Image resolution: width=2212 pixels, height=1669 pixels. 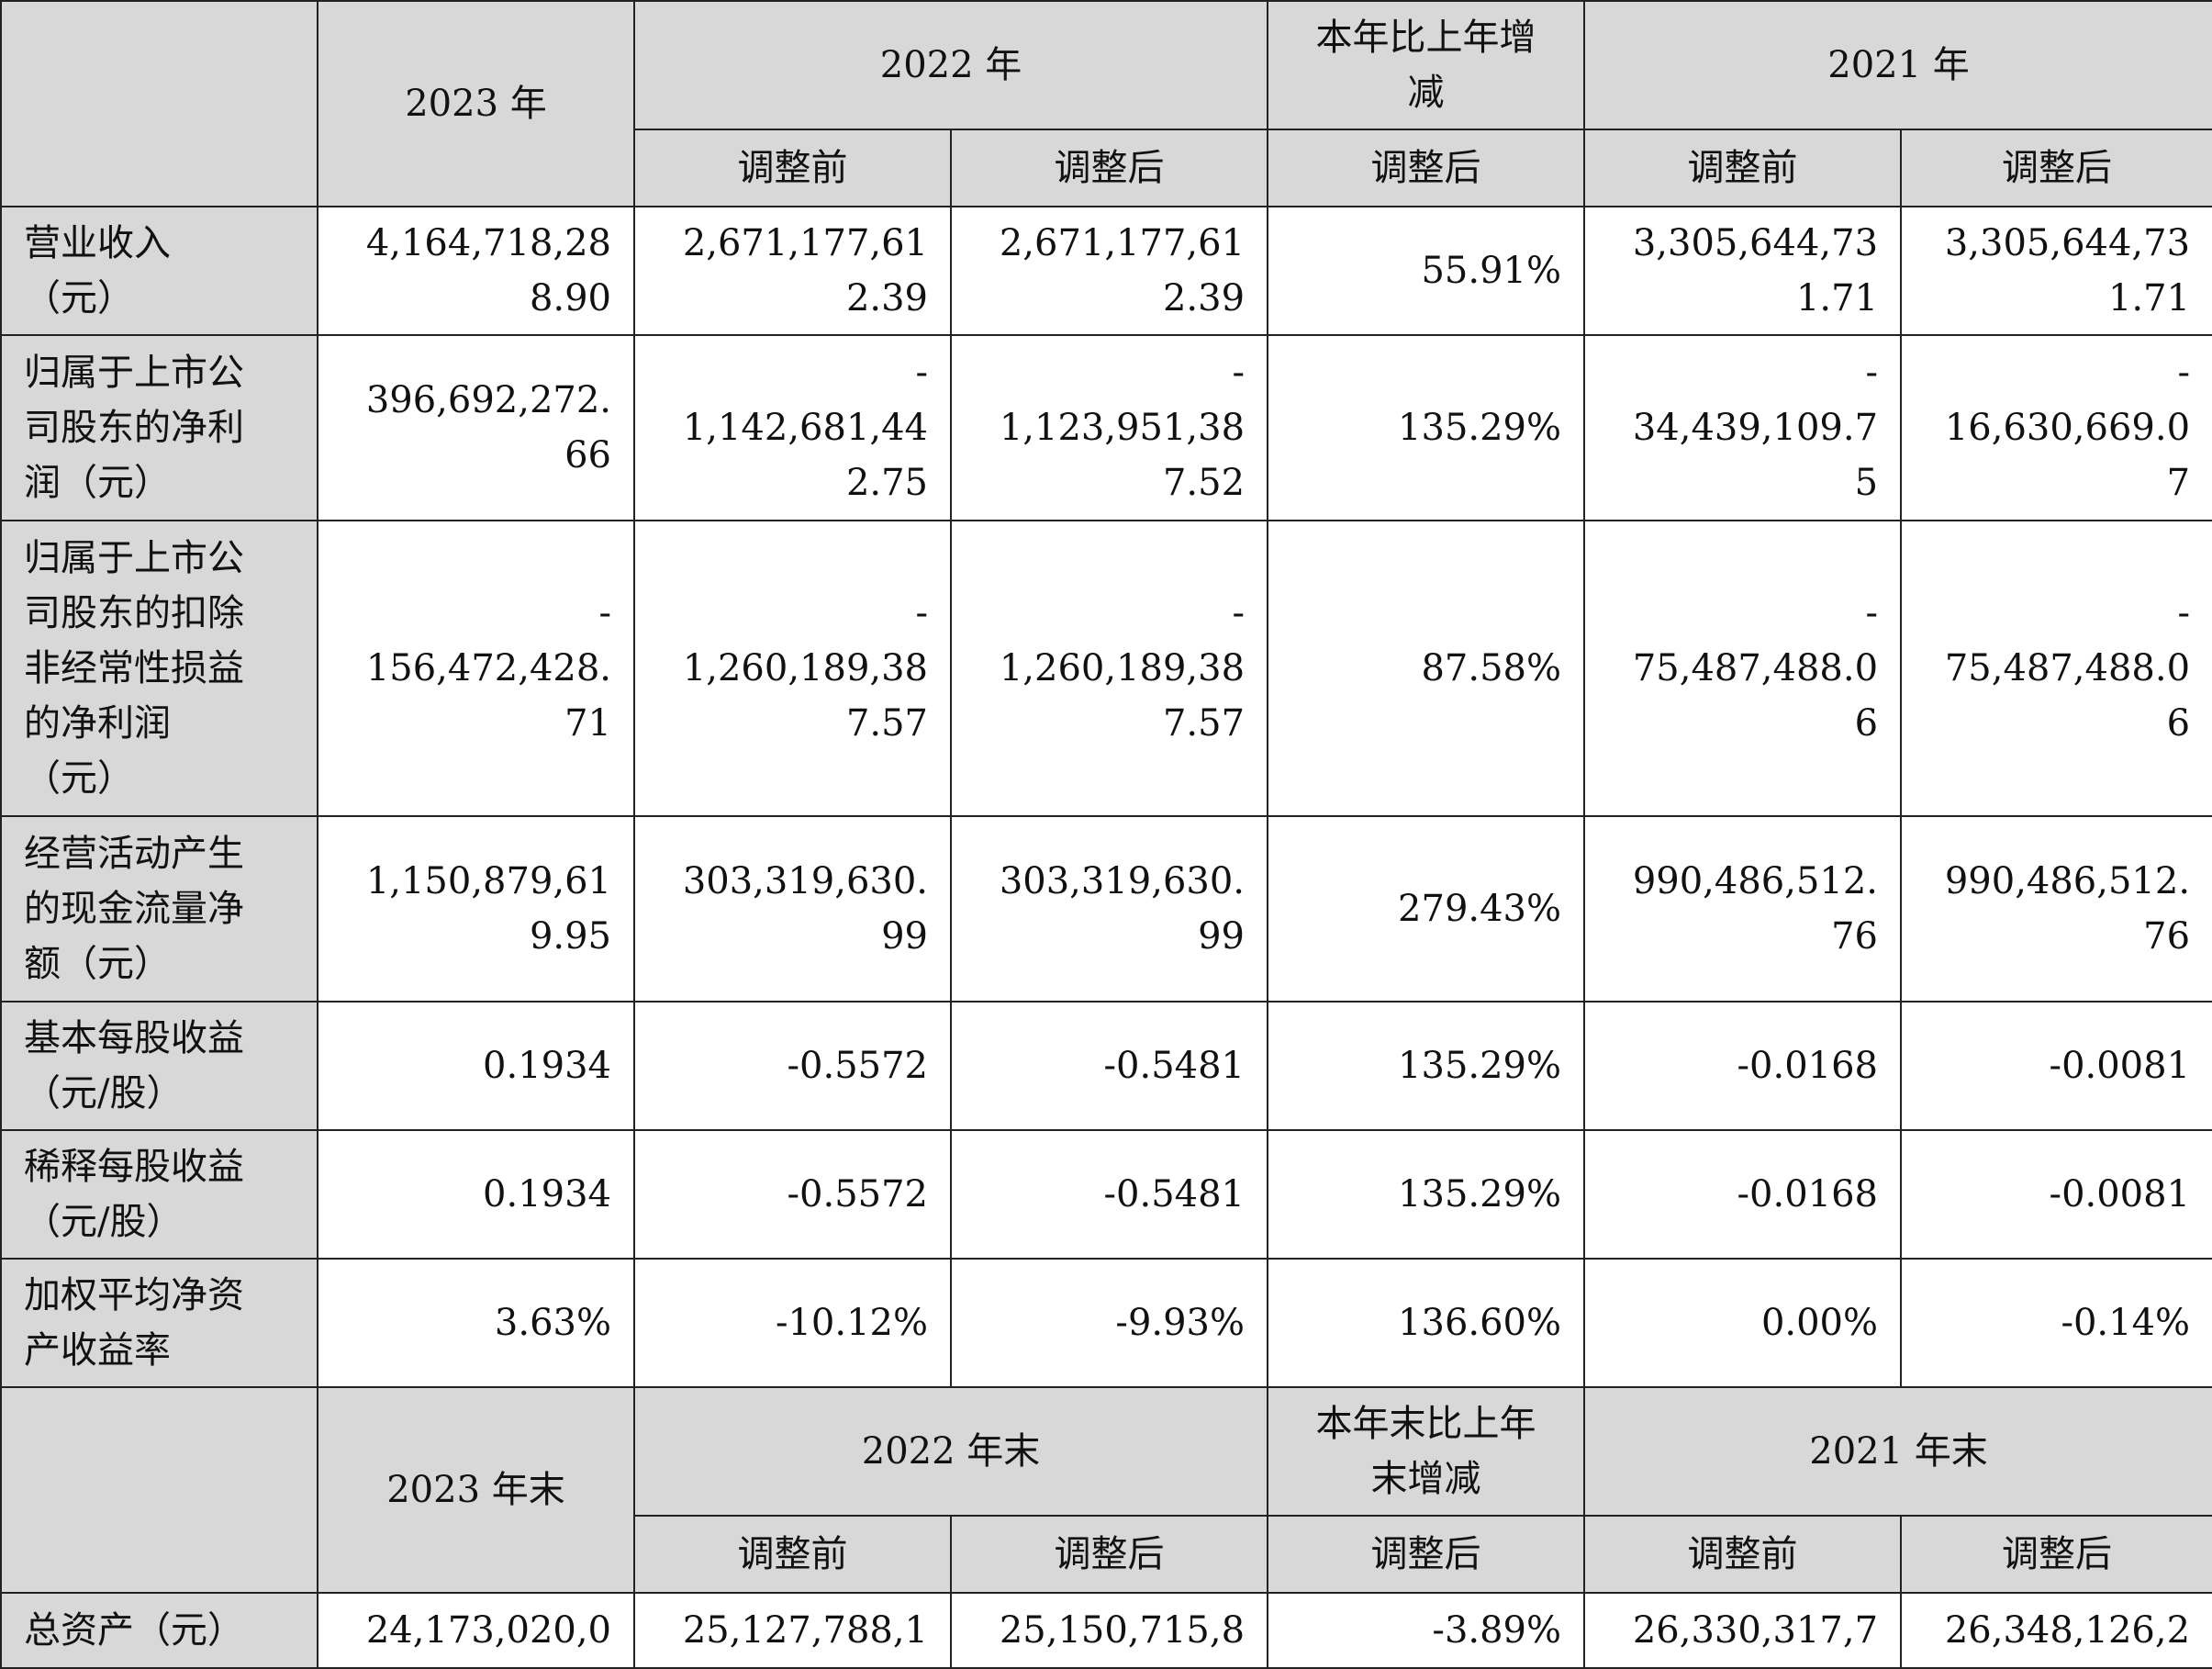 I want to click on header-row-year-end-adjust: 调整前 调整后 调整后 调整前 调整后, so click(x=1106, y=1554).